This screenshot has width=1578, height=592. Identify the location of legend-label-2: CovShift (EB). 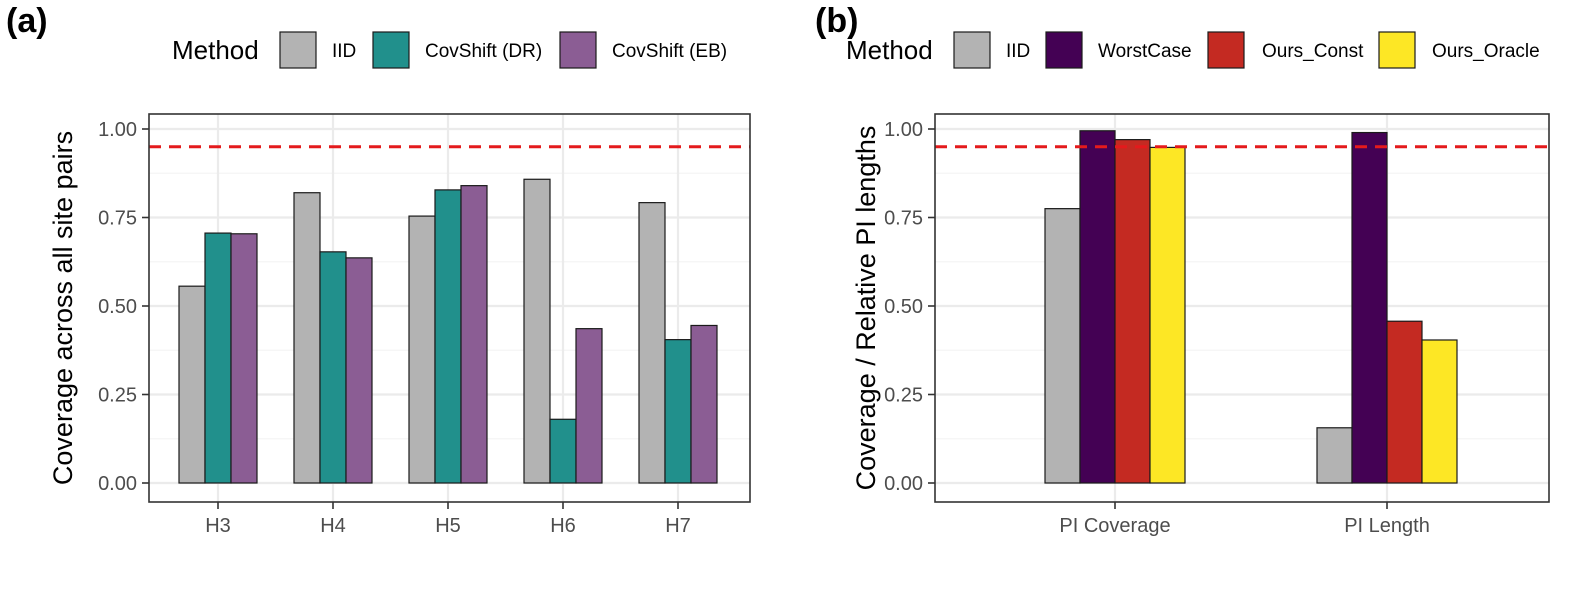
(669, 51).